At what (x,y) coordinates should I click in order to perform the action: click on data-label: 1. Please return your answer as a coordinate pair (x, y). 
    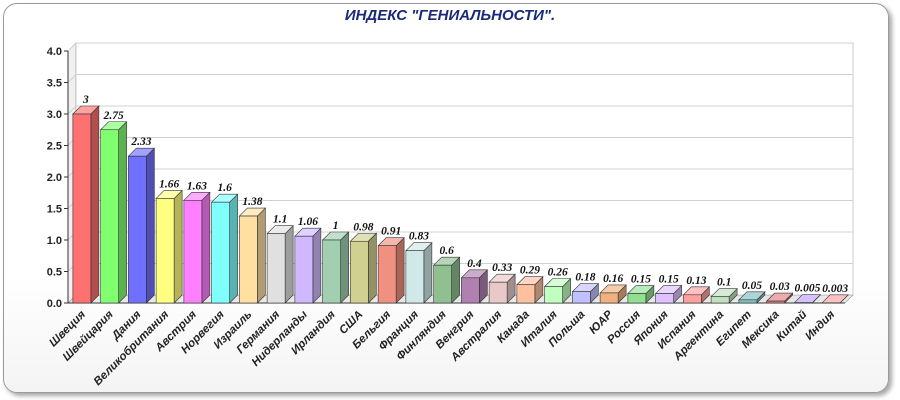
    Looking at the image, I should click on (336, 226).